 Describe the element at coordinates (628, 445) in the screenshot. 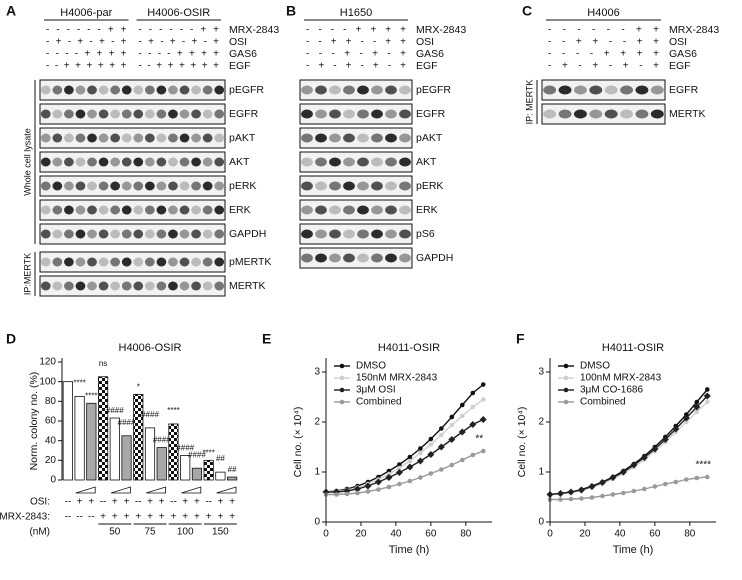

I see `series-line` at that location.